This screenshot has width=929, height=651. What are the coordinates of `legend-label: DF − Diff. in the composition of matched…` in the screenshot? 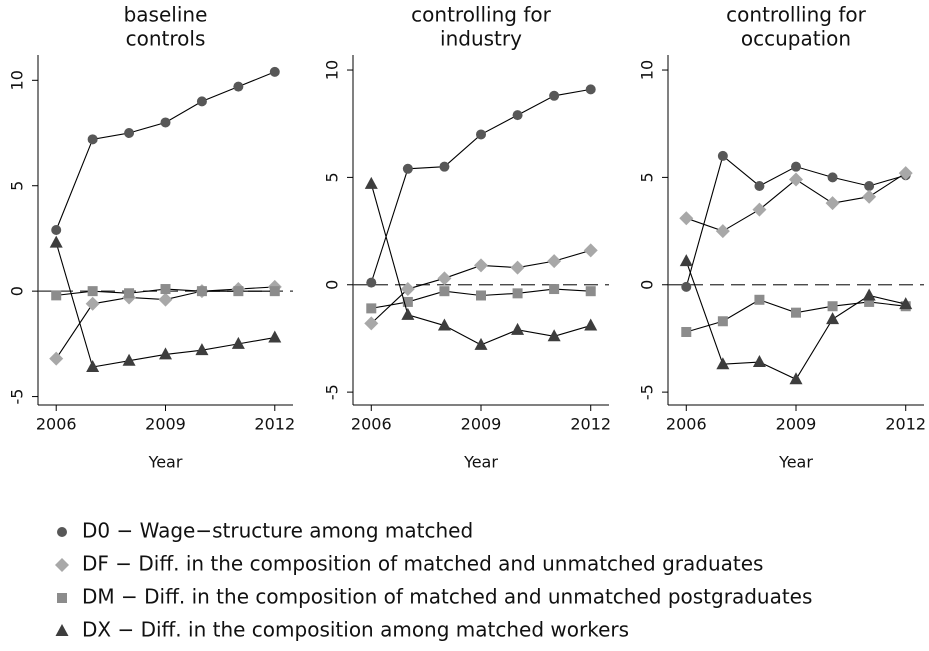 It's located at (422, 564).